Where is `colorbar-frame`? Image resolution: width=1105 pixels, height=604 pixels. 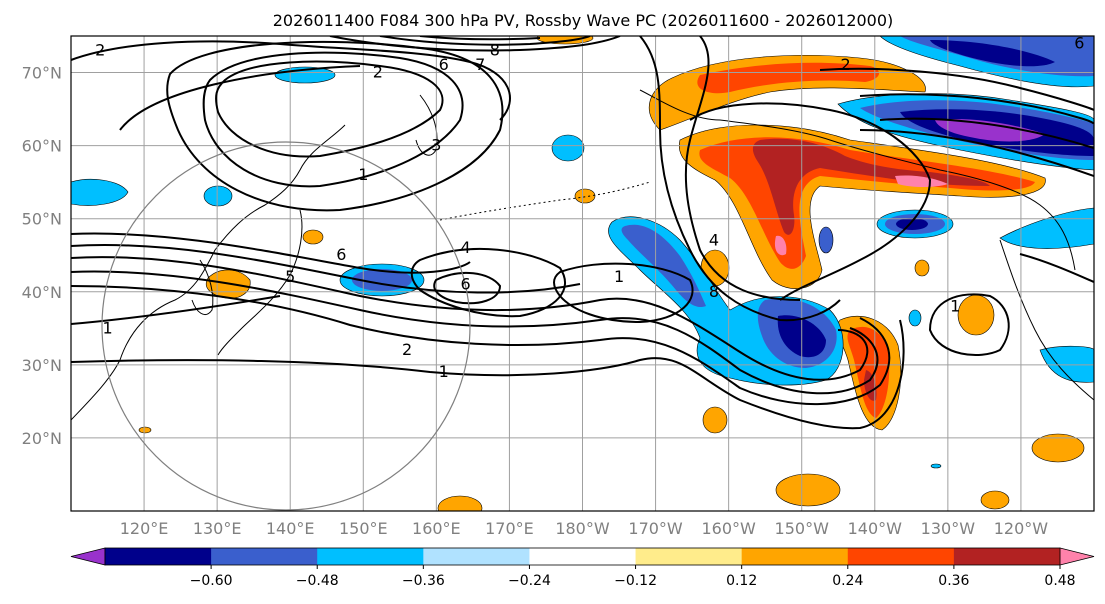
colorbar-frame is located at coordinates (582, 556).